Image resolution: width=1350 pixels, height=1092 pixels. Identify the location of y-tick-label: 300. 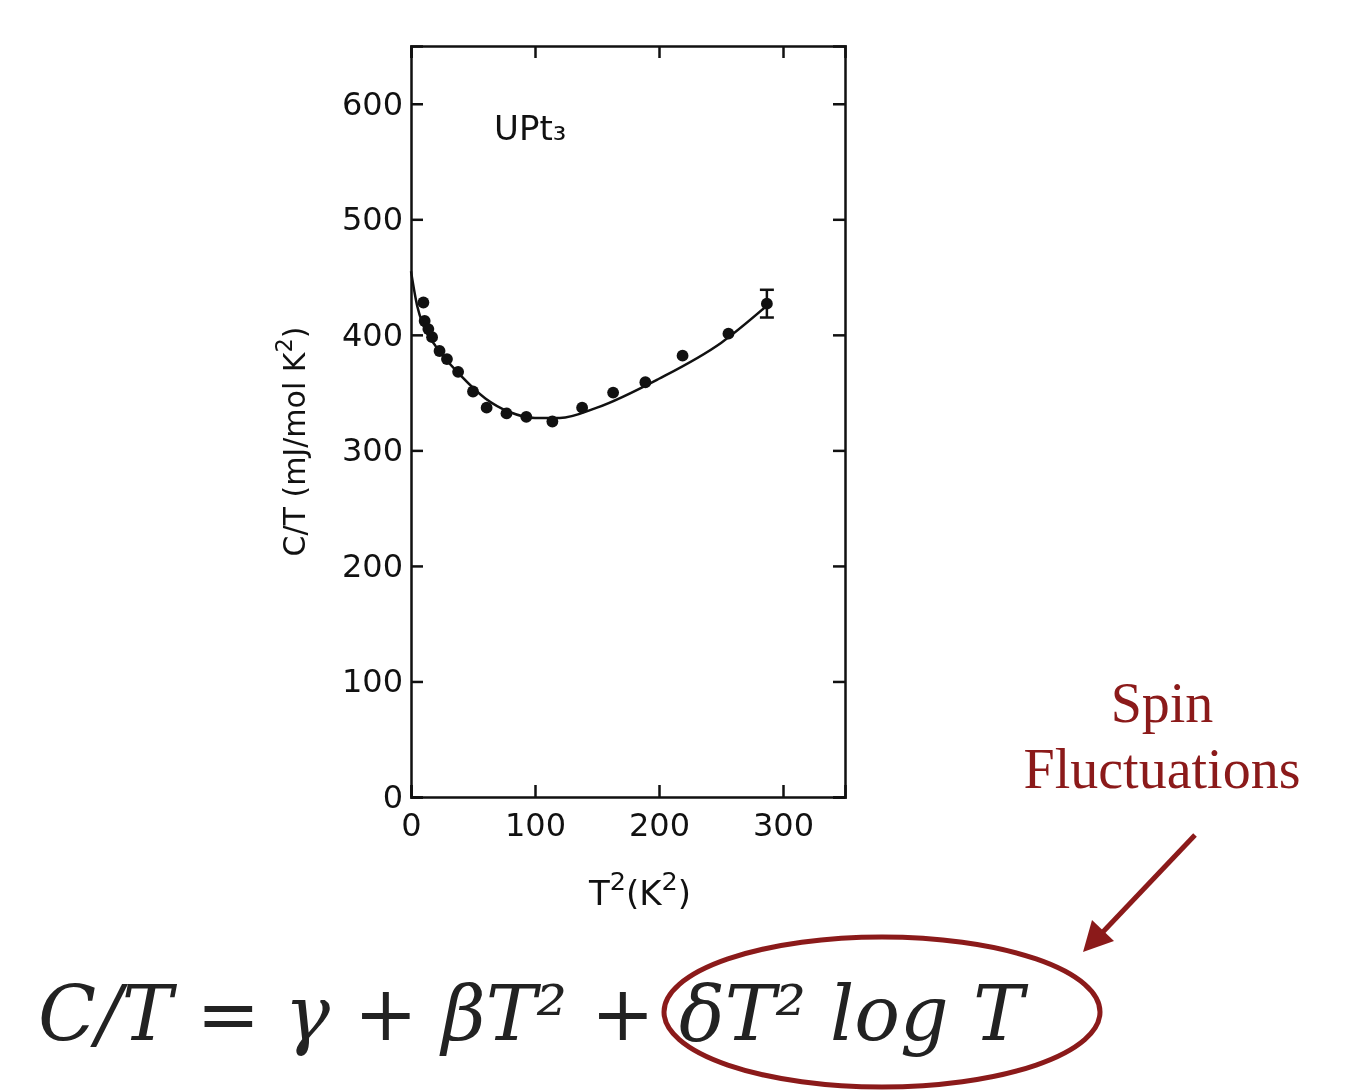
(372, 450).